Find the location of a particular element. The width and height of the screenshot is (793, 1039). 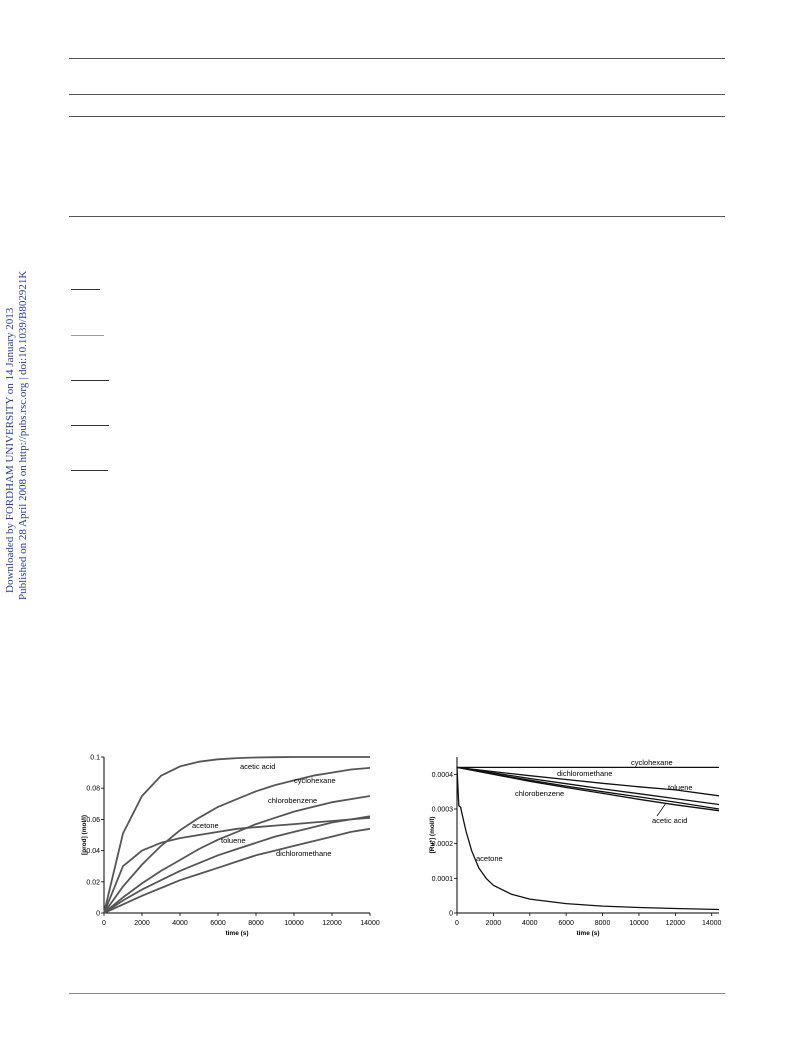

y-tick-label: 0.08 is located at coordinates (93, 789).